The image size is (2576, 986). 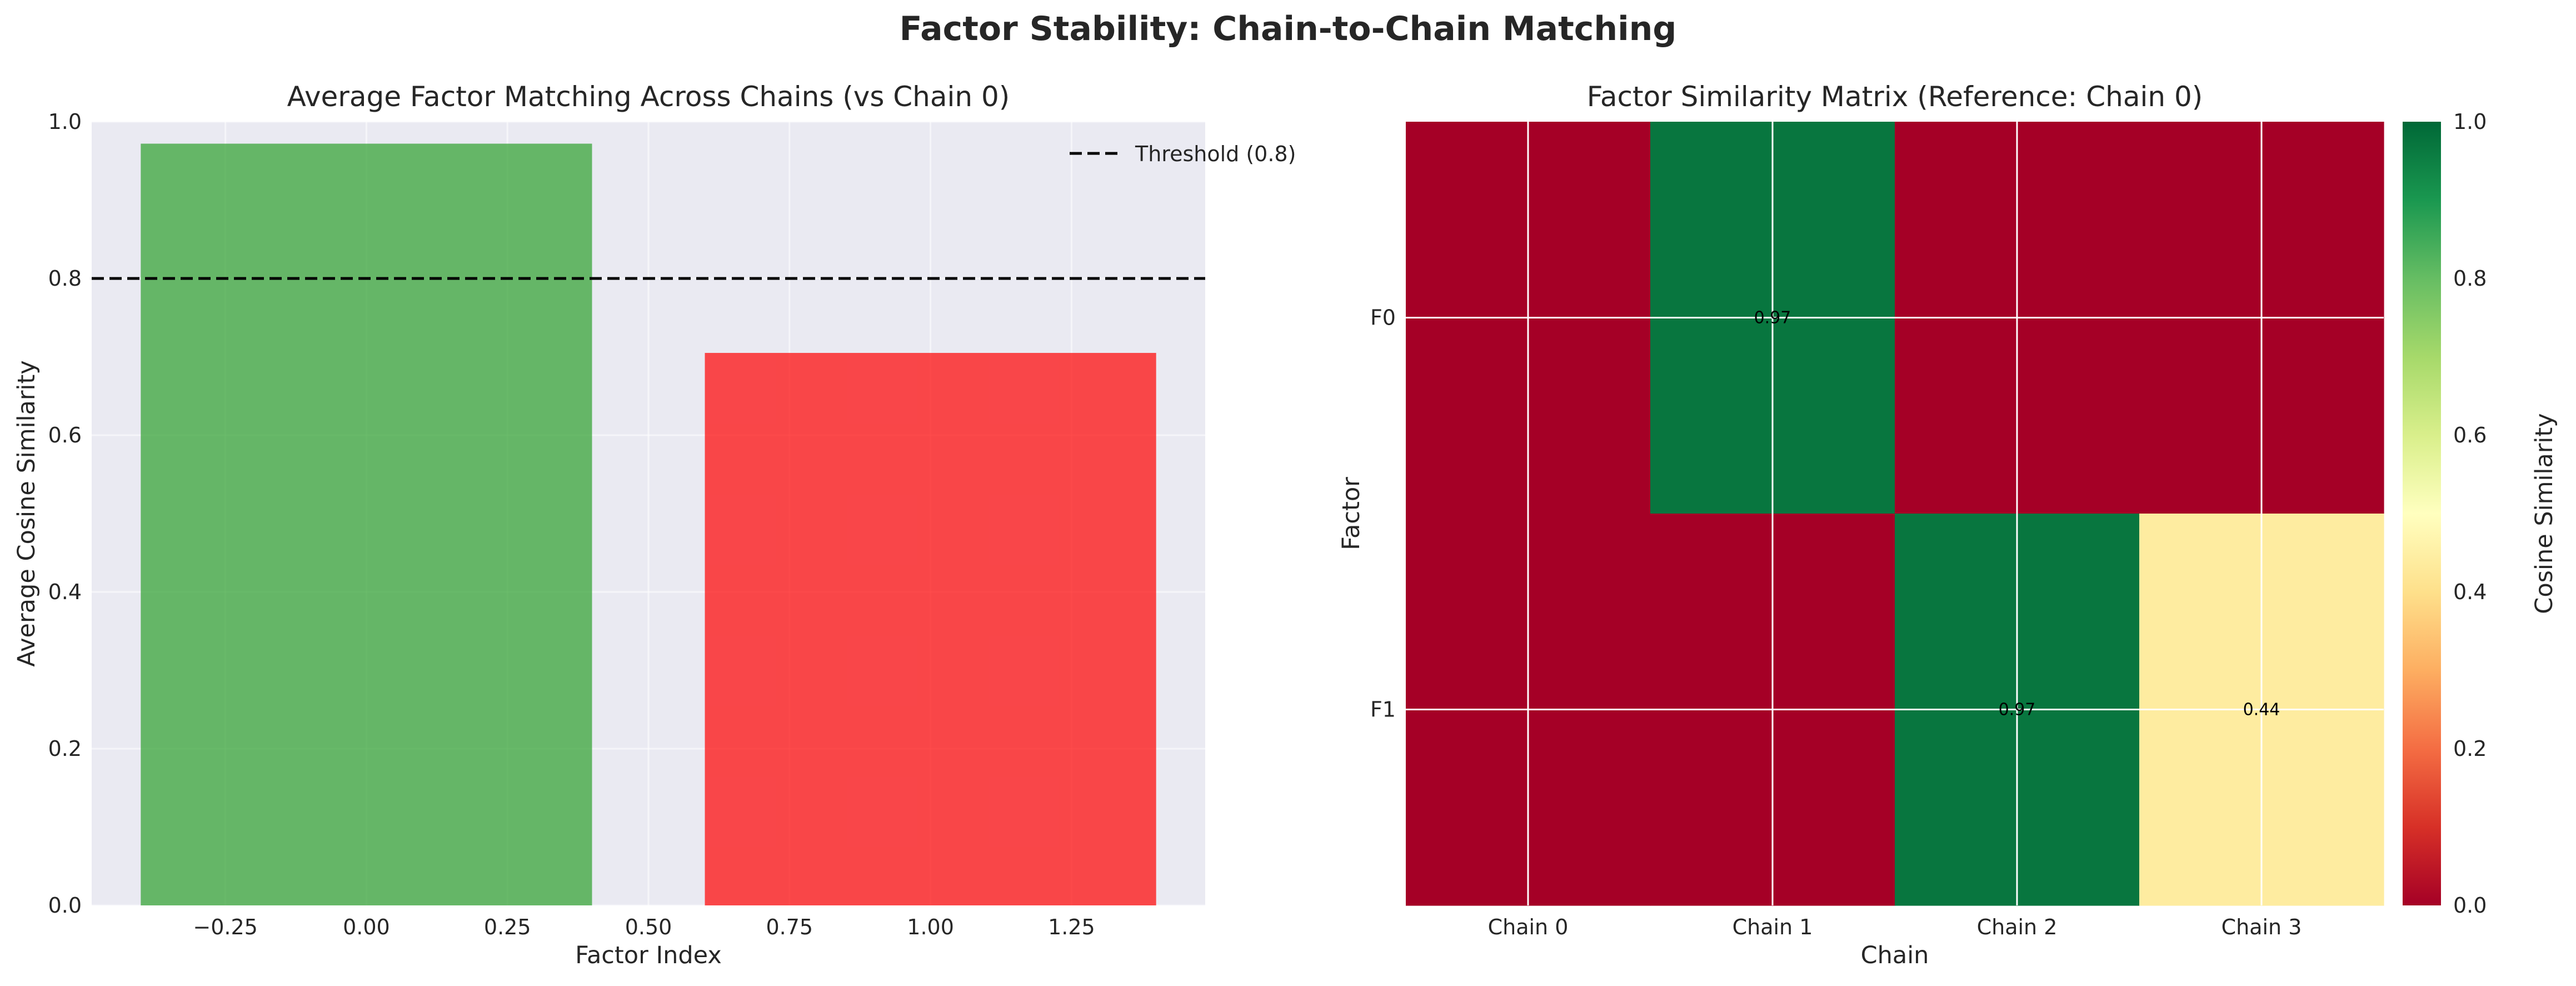 What do you see at coordinates (1383, 710) in the screenshot?
I see `heatmap-y-tick-label: F1` at bounding box center [1383, 710].